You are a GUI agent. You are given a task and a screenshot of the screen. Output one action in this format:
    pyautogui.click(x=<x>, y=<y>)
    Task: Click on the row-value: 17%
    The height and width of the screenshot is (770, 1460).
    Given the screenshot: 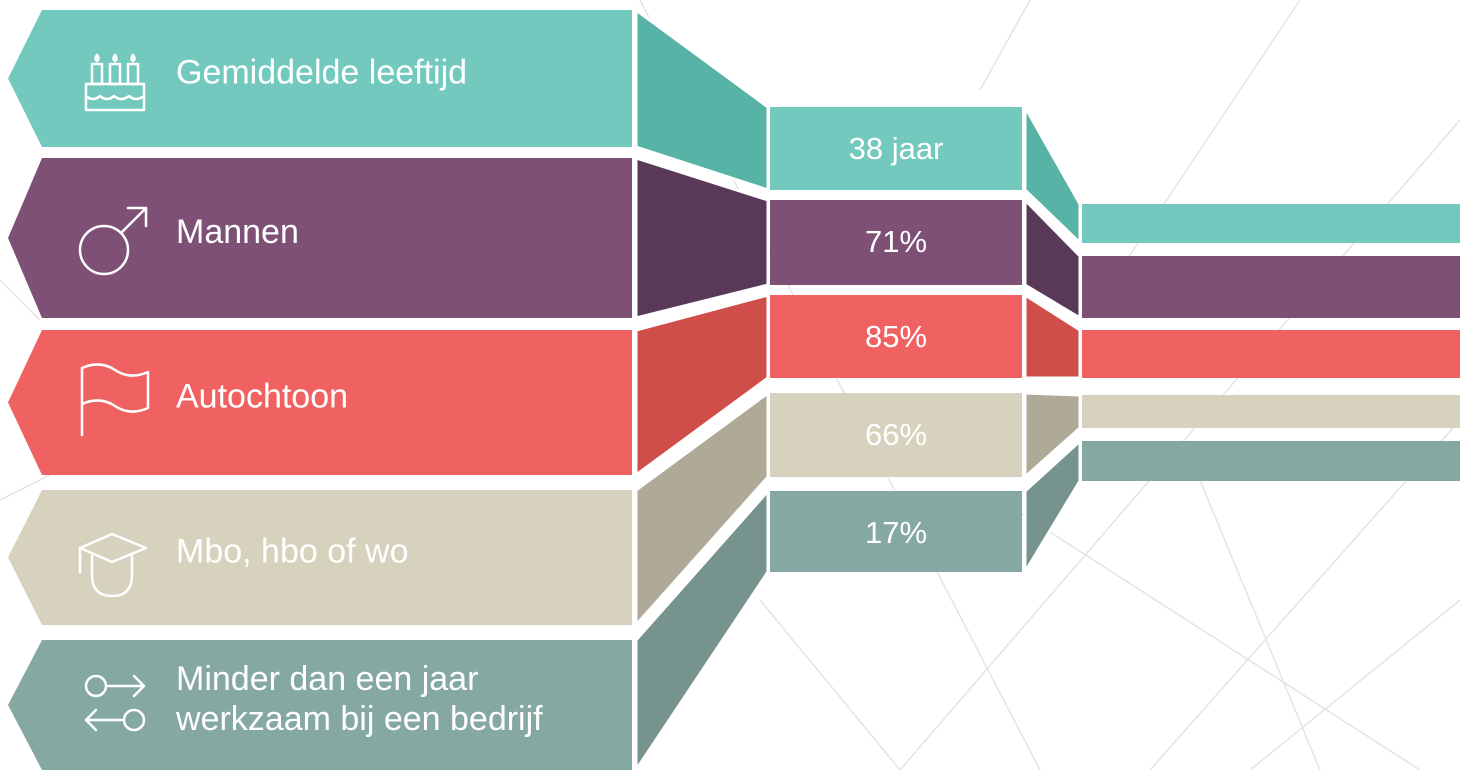 What is the action you would take?
    pyautogui.click(x=896, y=532)
    